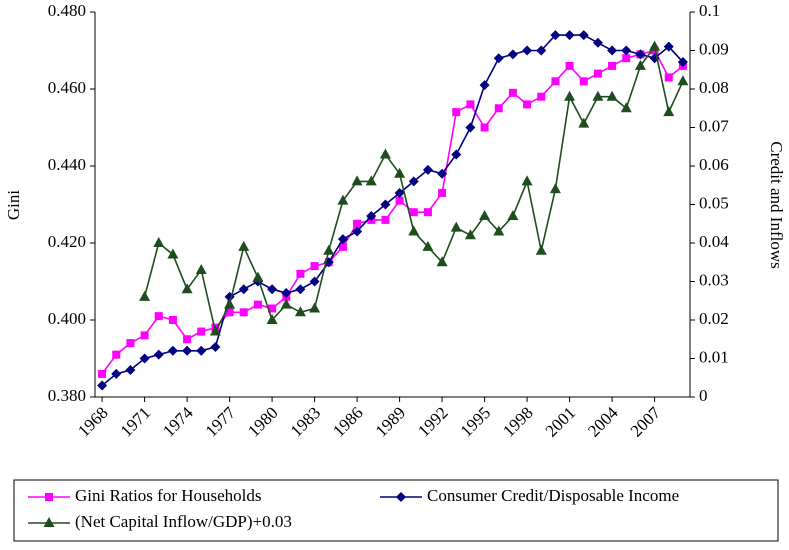  Describe the element at coordinates (709, 10) in the screenshot. I see `y2-tick-label: 0.1` at that location.